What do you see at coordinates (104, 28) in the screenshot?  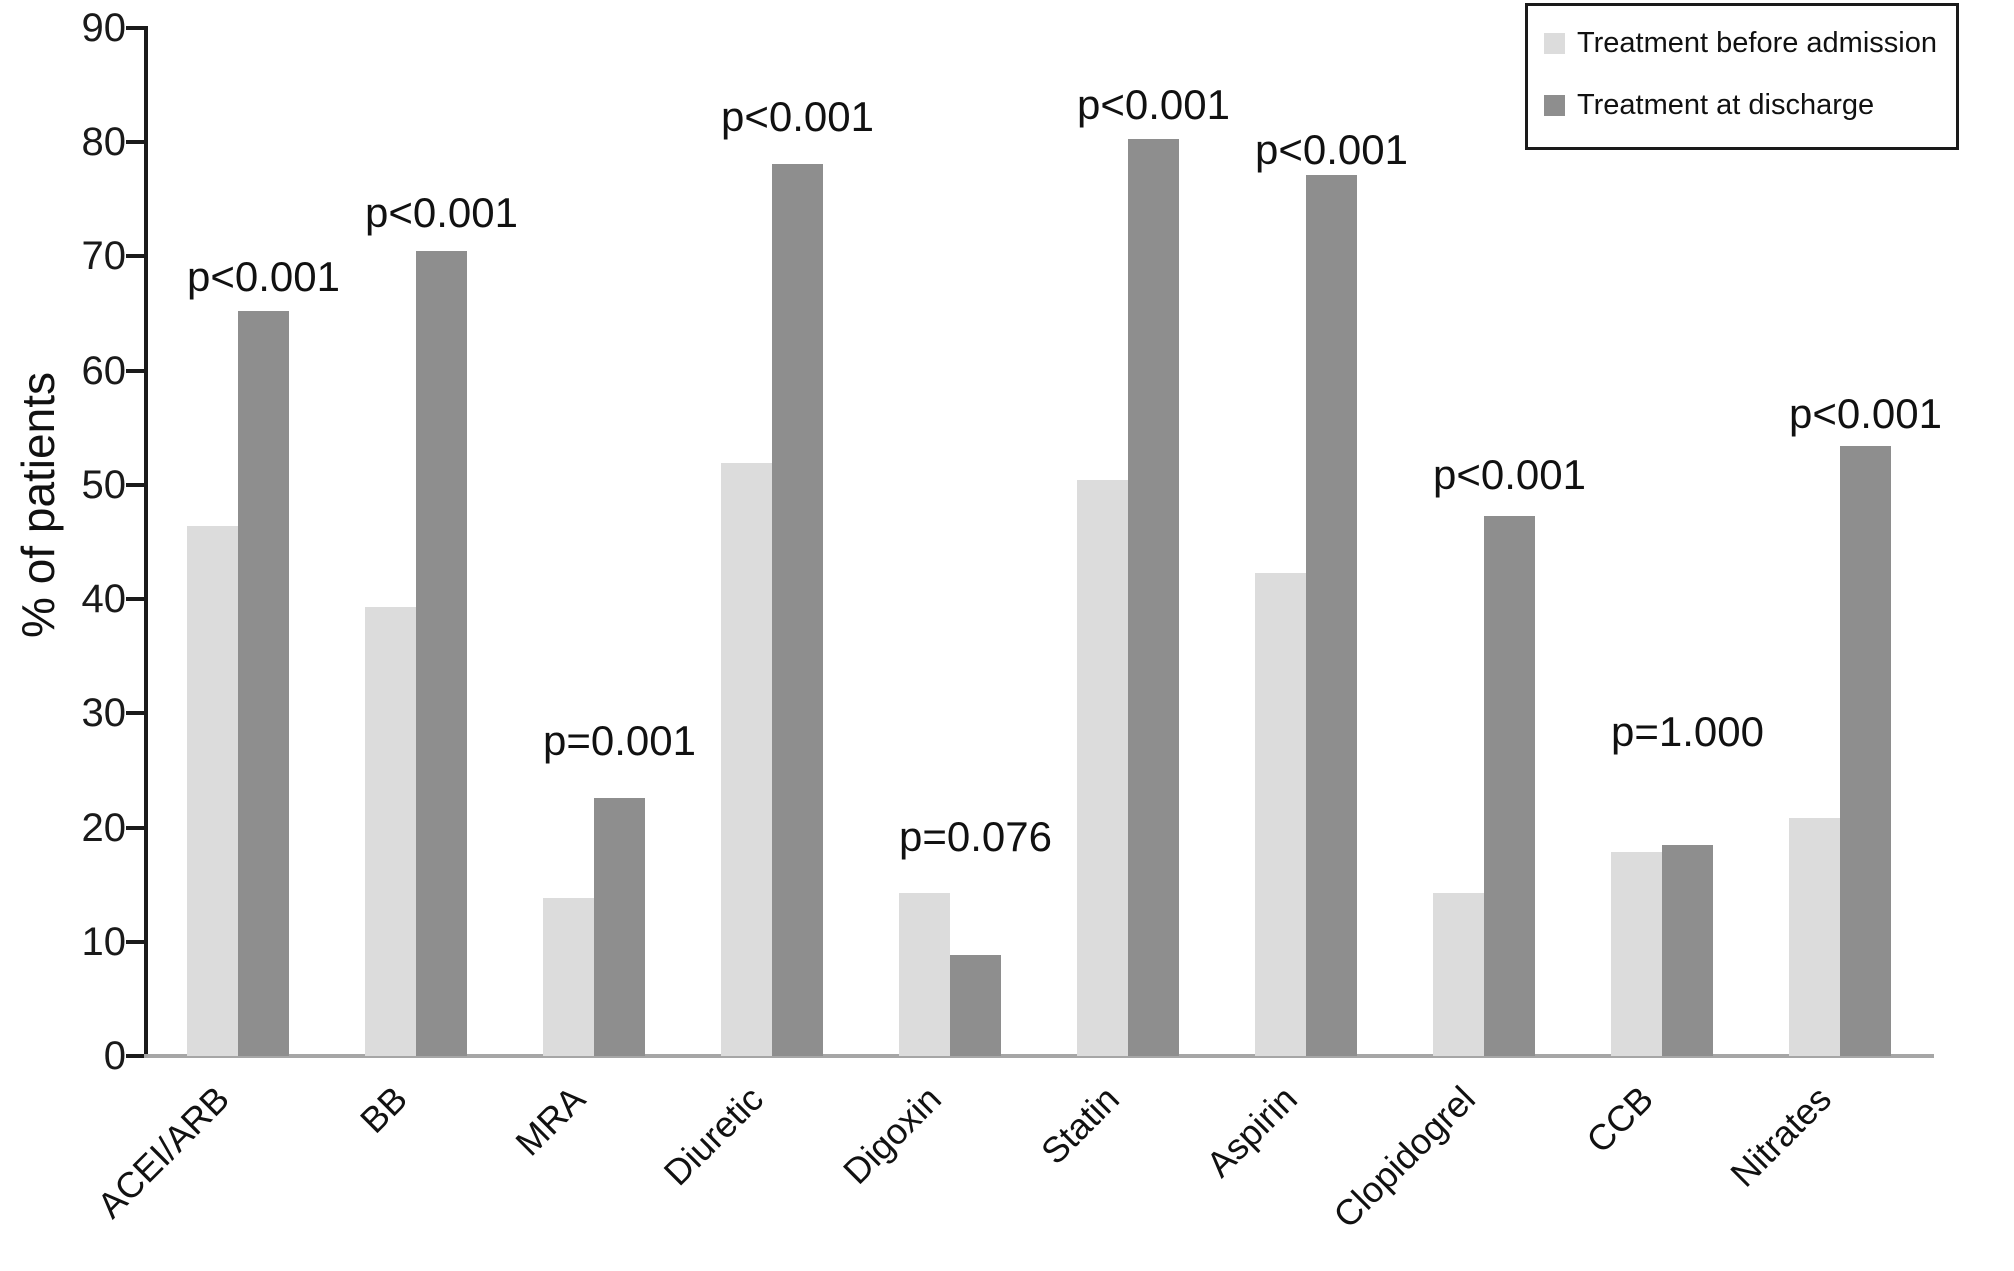 I see `y-tick-label-90: 90` at bounding box center [104, 28].